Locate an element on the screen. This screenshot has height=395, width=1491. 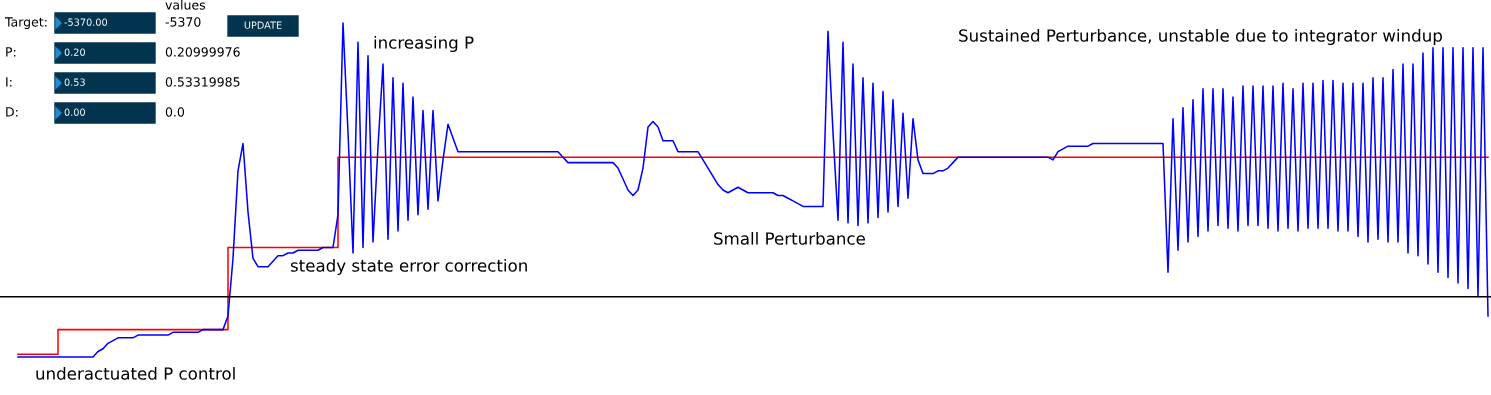
text: I: is located at coordinates (9, 82).